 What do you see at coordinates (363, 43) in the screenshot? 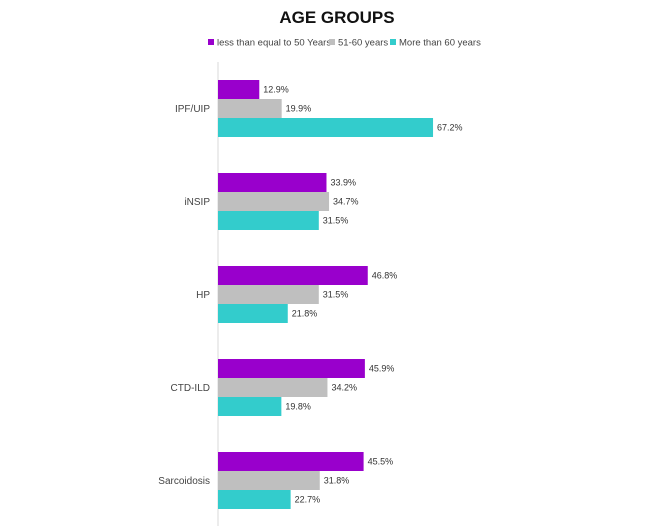
I see `legend-label-series-1: 51-60 years` at bounding box center [363, 43].